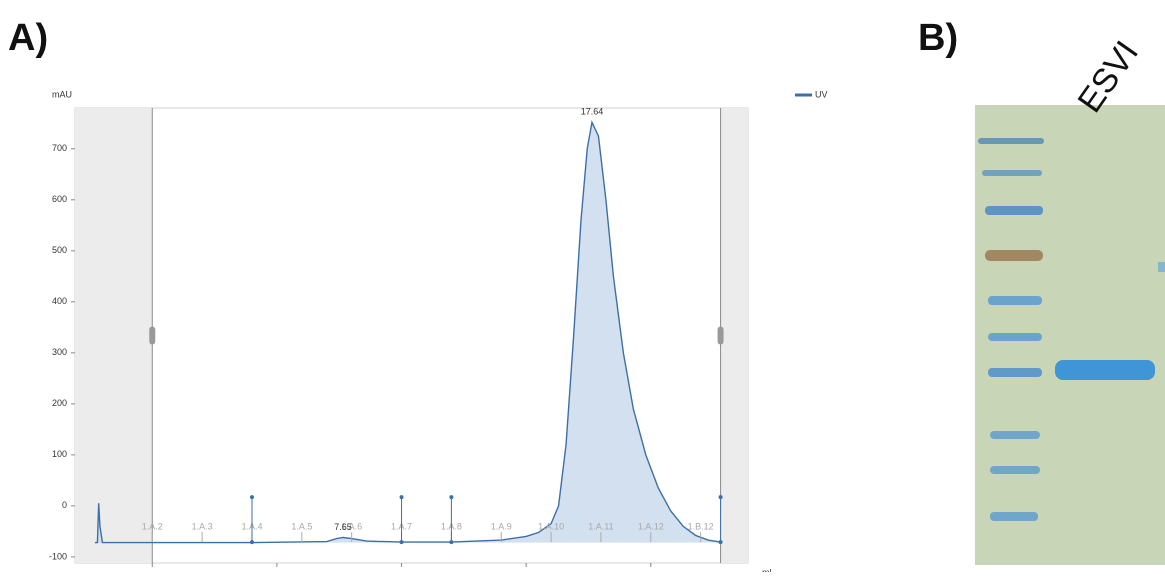  I want to click on fraction-label: 1.A.9, so click(501, 526).